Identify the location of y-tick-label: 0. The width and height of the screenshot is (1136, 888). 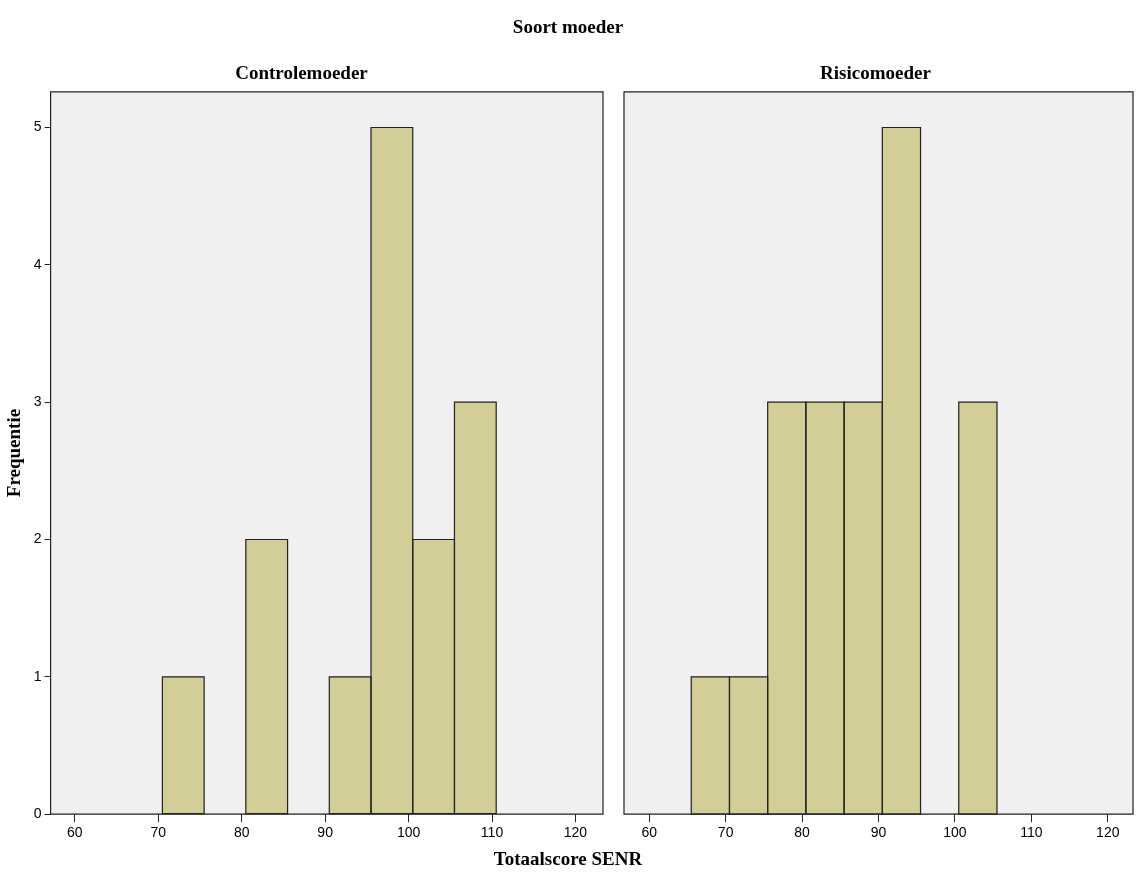
(37, 813).